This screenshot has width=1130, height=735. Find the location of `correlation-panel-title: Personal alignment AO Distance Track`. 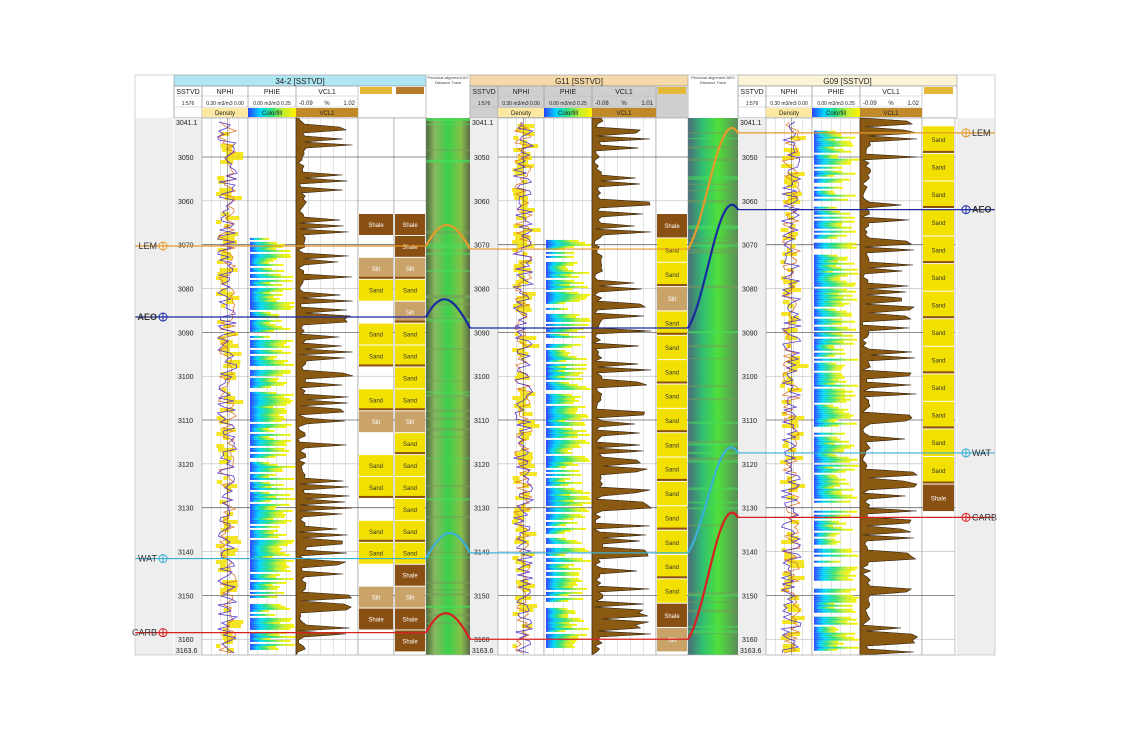

correlation-panel-title: Personal alignment AO Distance Track is located at coordinates (448, 80).